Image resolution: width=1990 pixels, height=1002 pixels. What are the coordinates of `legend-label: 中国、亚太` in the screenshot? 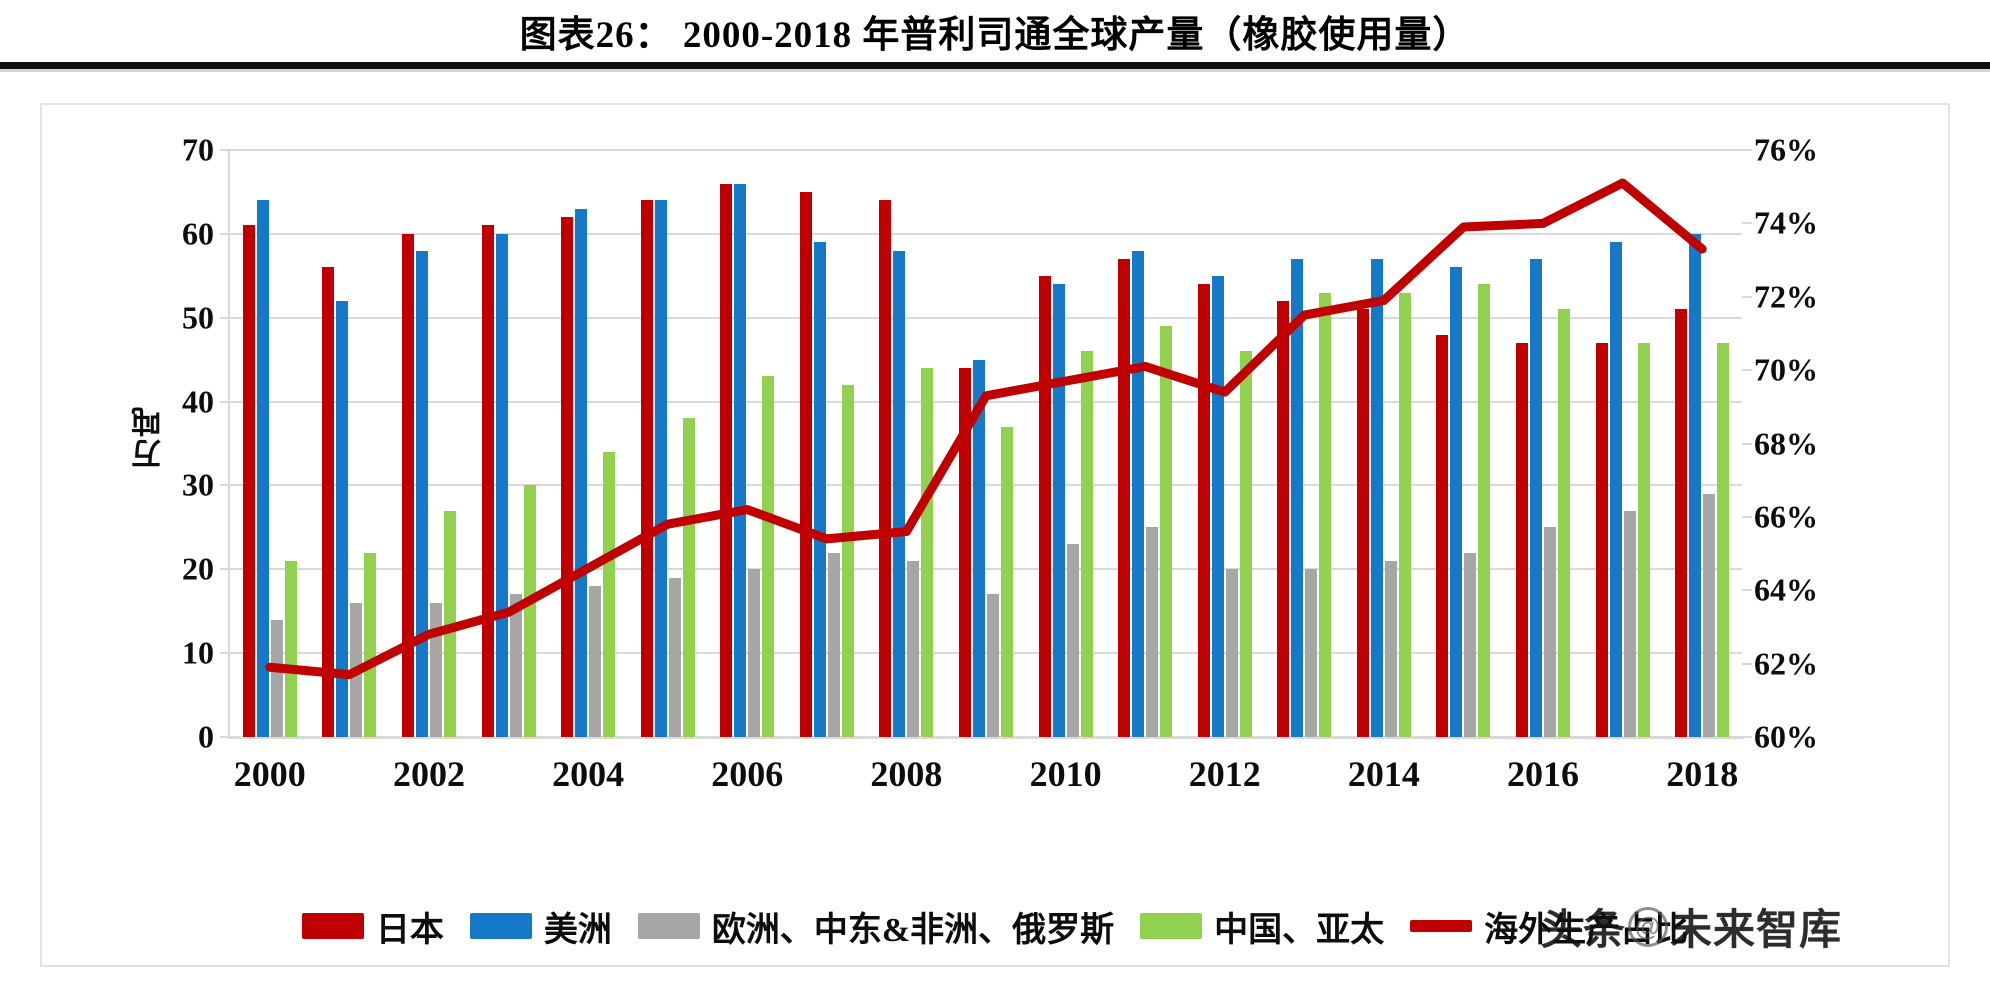 It's located at (1299, 930).